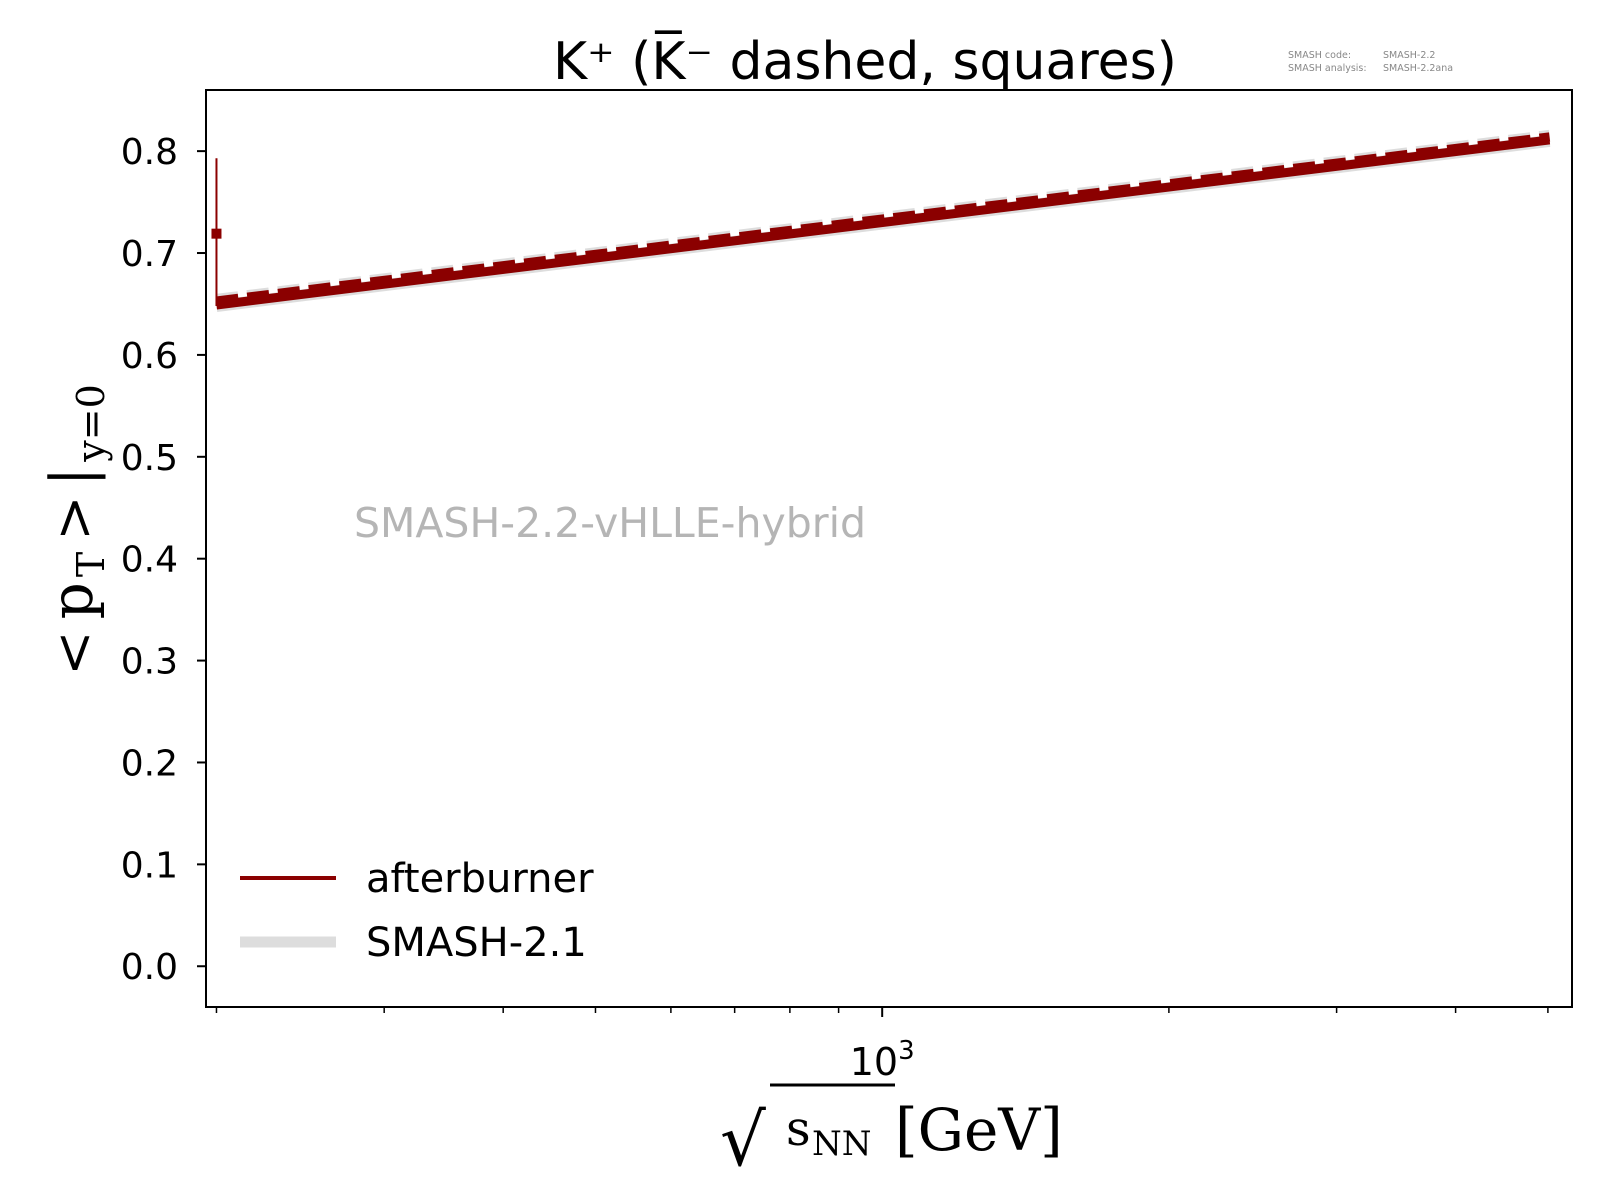 This screenshot has width=1600, height=1200. Describe the element at coordinates (1319, 55) in the screenshot. I see `version-code-label: SMASH code:` at that location.